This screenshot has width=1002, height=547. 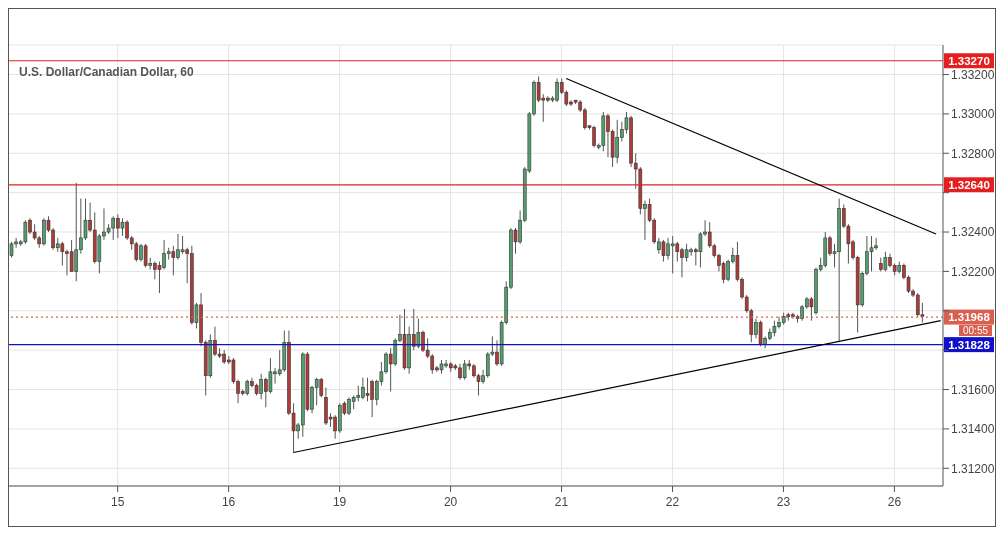 I want to click on x-tick-label: 20, so click(x=450, y=502).